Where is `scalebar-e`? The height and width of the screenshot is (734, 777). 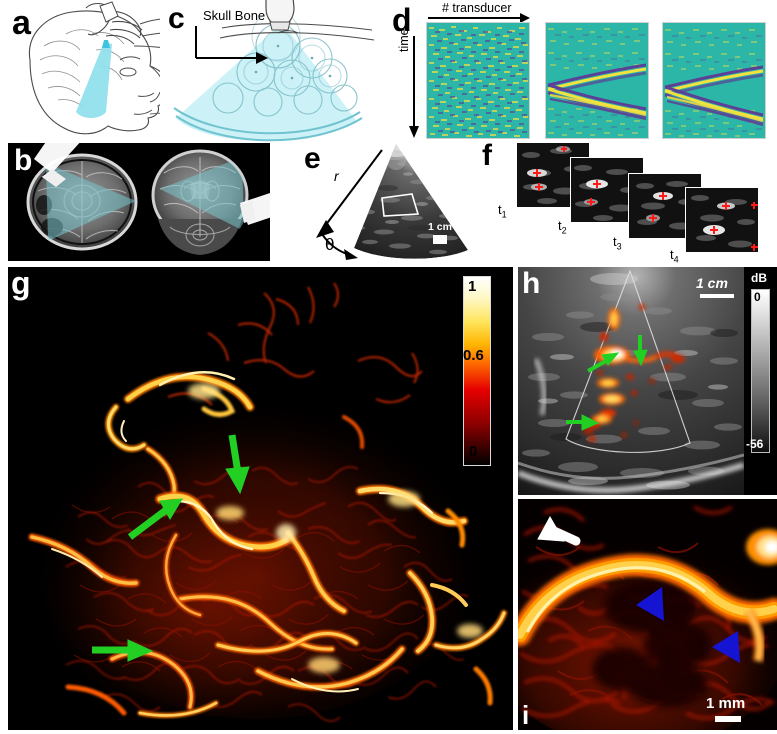
scalebar-e is located at coordinates (440, 239).